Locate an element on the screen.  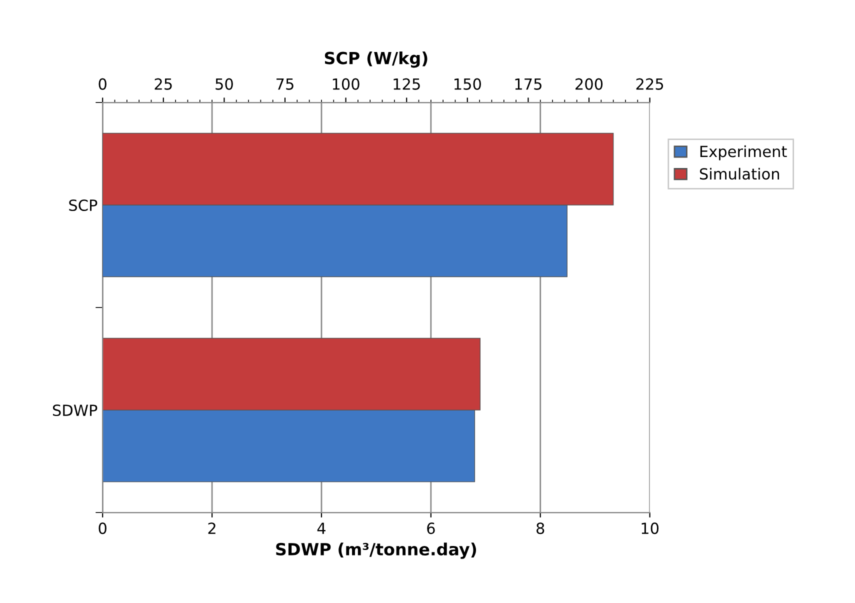
x-tick-label: 6 is located at coordinates (431, 528).